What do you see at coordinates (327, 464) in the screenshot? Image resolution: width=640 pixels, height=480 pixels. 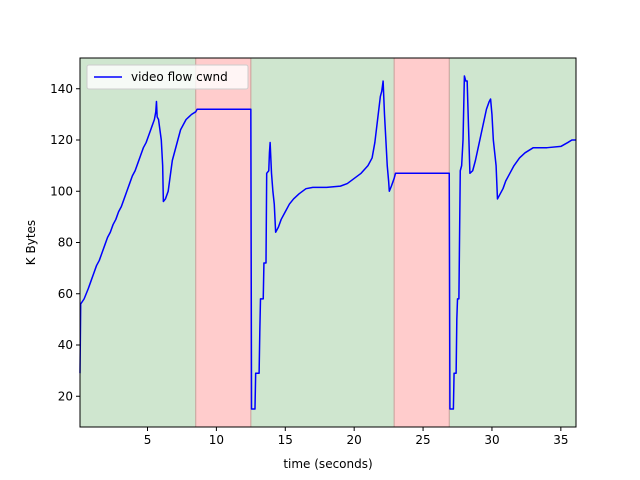 I see `x-axis-label: time (seconds)` at bounding box center [327, 464].